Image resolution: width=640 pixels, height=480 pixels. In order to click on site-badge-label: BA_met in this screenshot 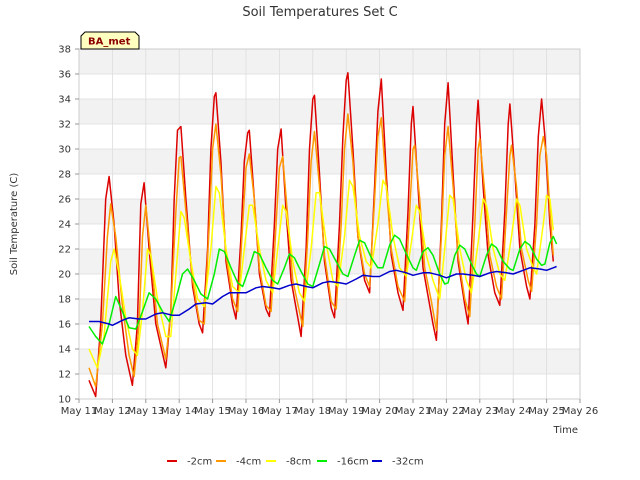, I will do `click(109, 42)`.